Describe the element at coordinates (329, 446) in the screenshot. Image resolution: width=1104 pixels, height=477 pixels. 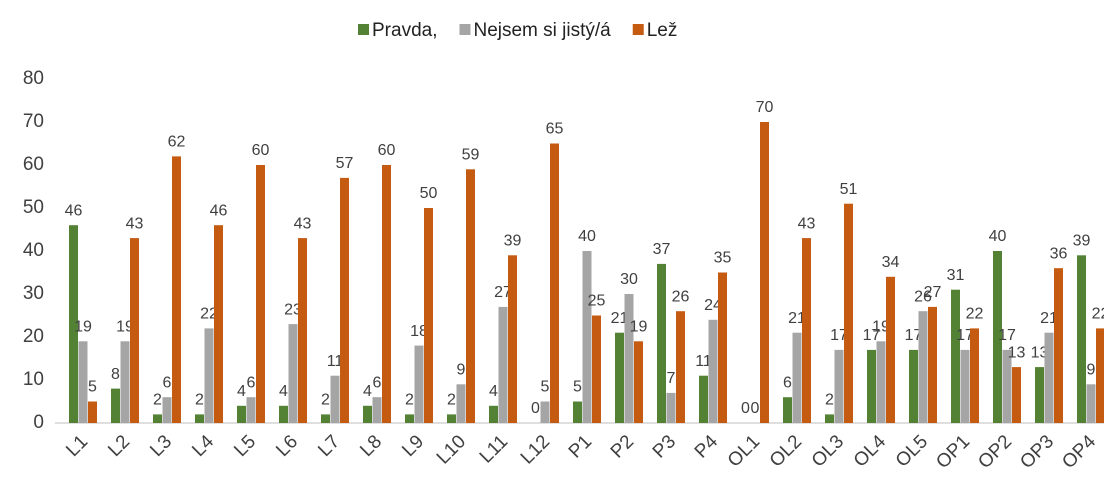
I see `x-tick-label: L7` at that location.